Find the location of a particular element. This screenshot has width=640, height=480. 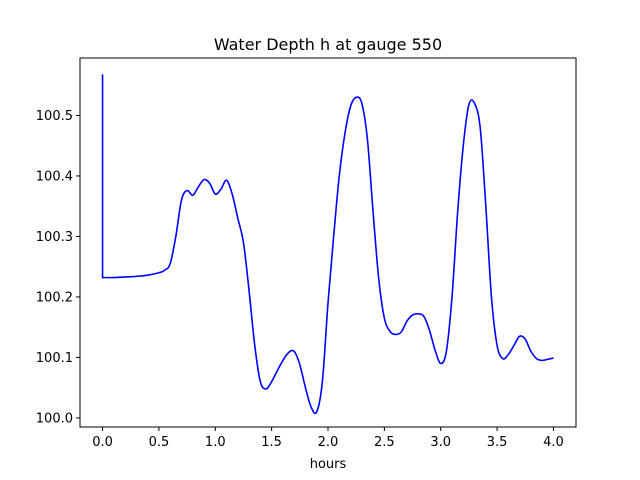

y-axis-ticks: 100.0 100.1 100.2 100.3 100.4 100.5 is located at coordinates (58, 267).